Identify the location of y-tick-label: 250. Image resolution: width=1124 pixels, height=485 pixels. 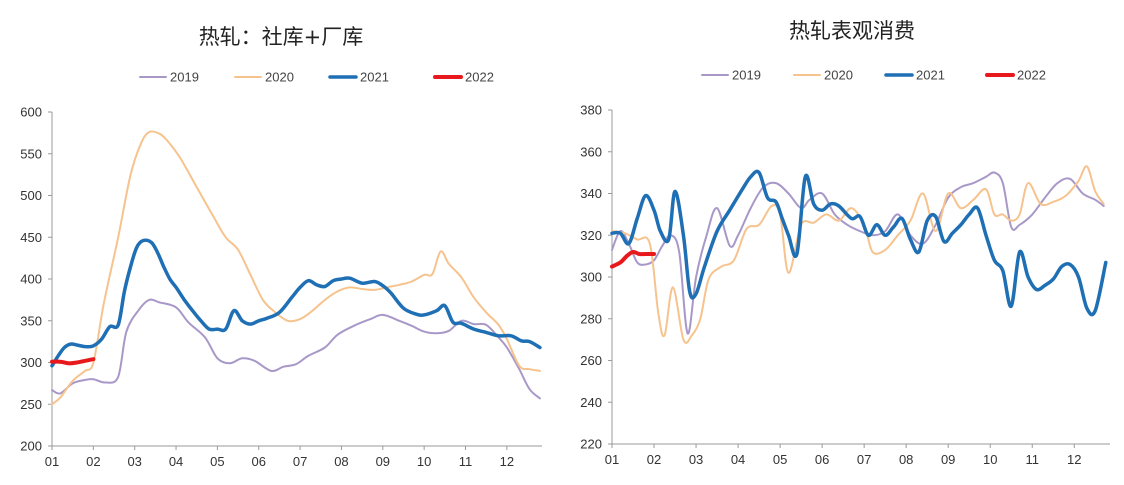
(31, 404).